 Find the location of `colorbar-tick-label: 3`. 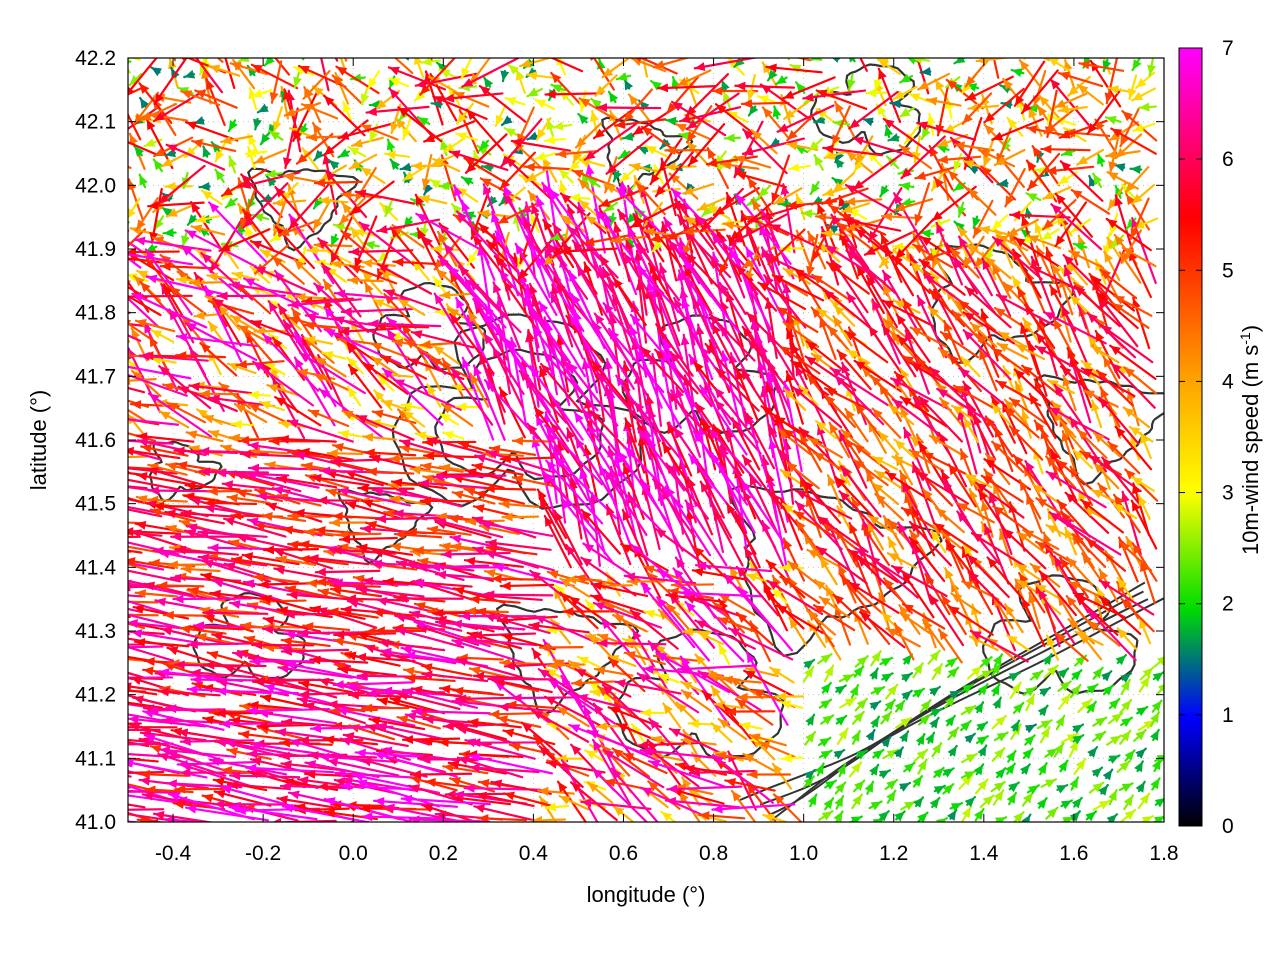

colorbar-tick-label: 3 is located at coordinates (1228, 493).